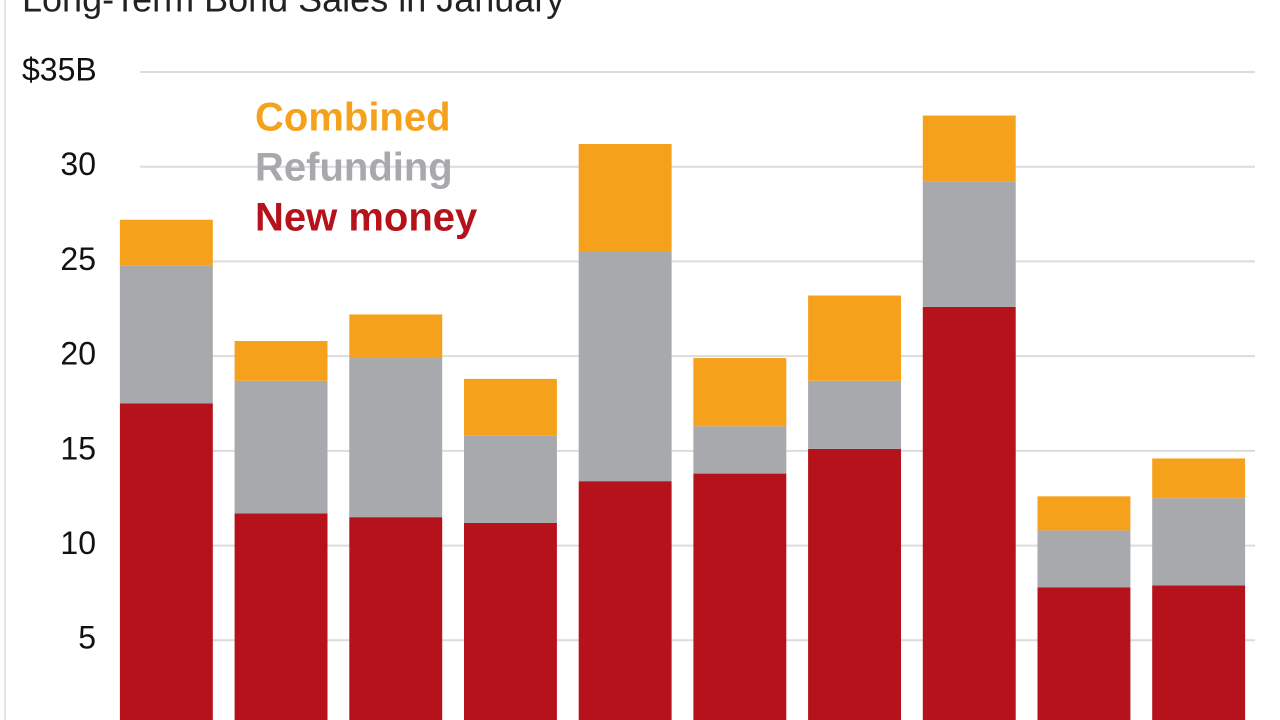 The image size is (1280, 720). What do you see at coordinates (293, 10) in the screenshot?
I see `chart-title: Long-Term Bond Sales in January` at bounding box center [293, 10].